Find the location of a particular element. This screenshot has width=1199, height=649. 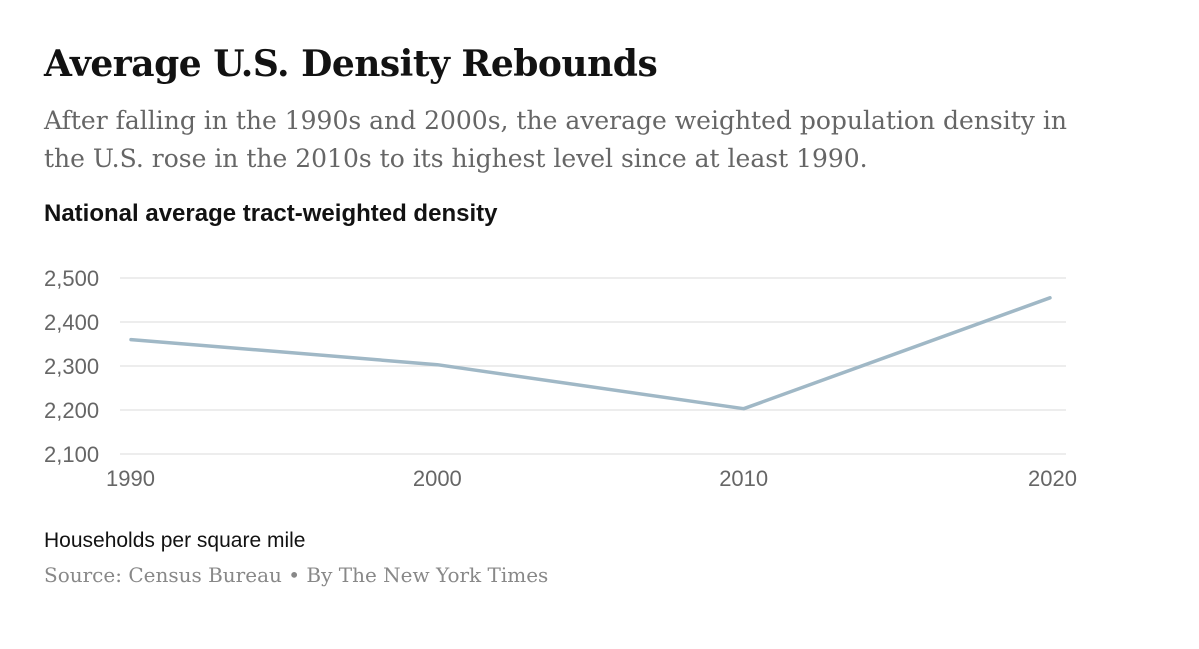

y-tick-label: 2,500 is located at coordinates (71, 278).